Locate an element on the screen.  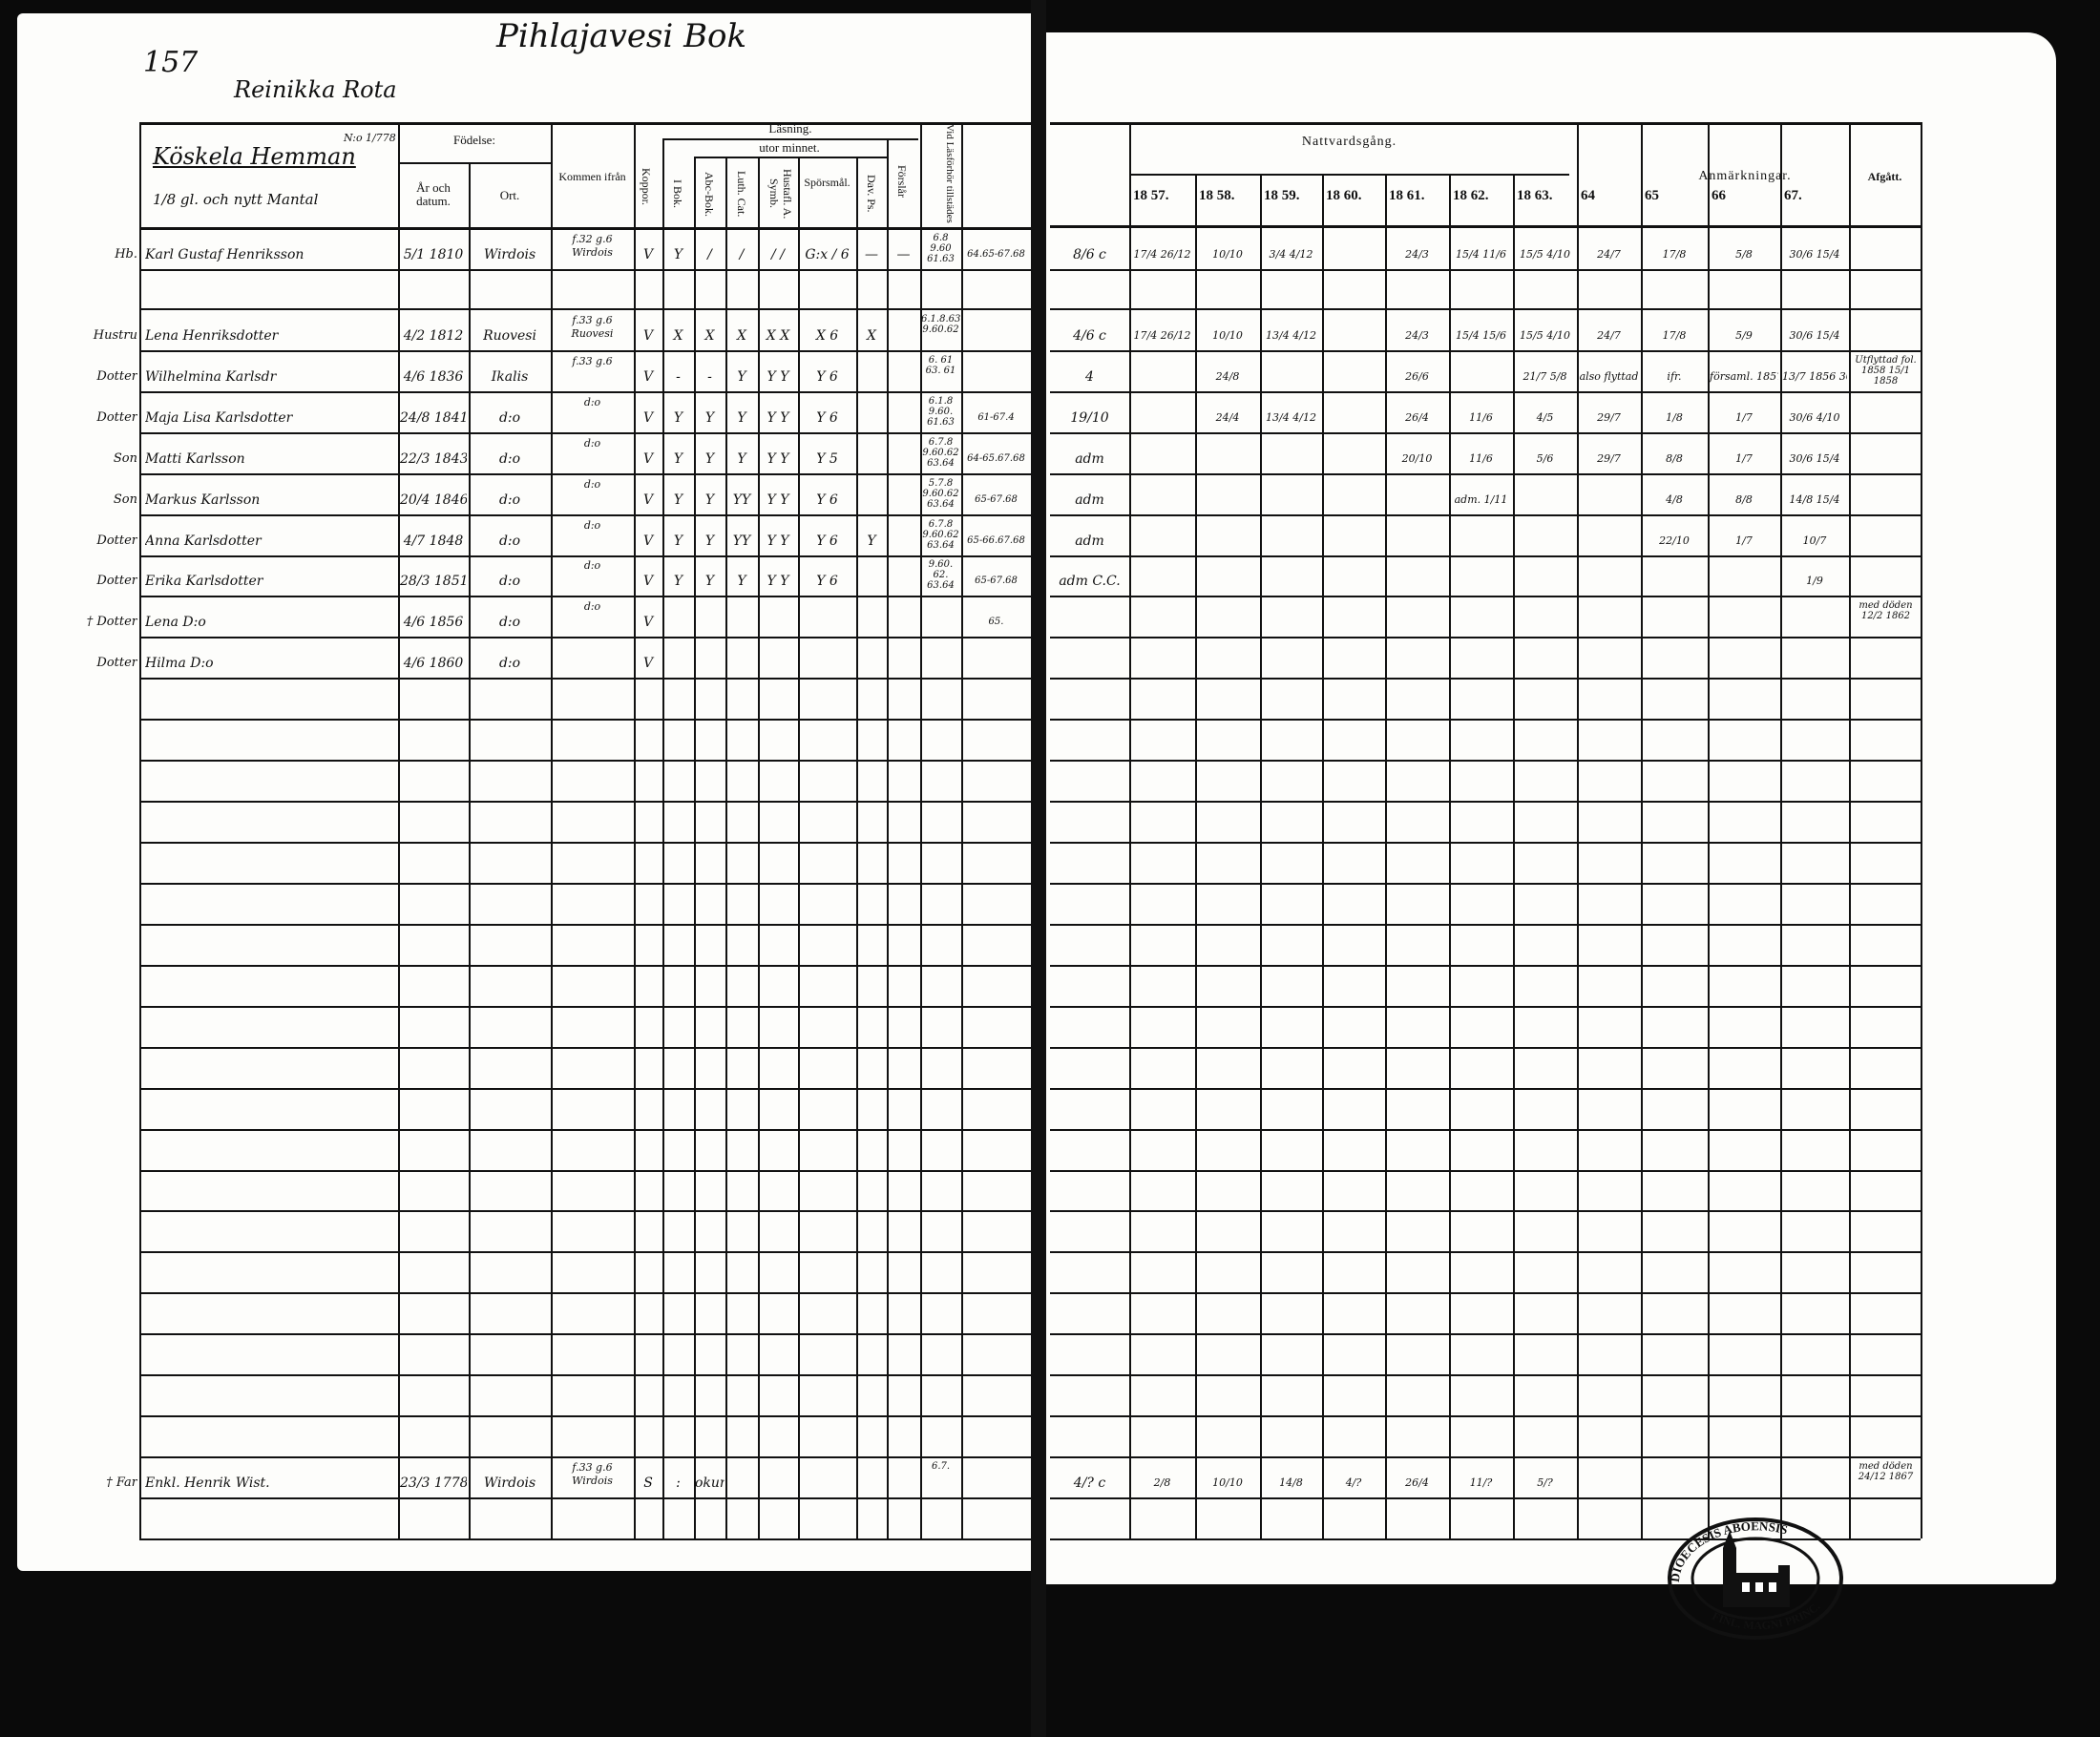
present-years: 6.1.8 9.60. 61.63 is located at coordinates (941, 412).